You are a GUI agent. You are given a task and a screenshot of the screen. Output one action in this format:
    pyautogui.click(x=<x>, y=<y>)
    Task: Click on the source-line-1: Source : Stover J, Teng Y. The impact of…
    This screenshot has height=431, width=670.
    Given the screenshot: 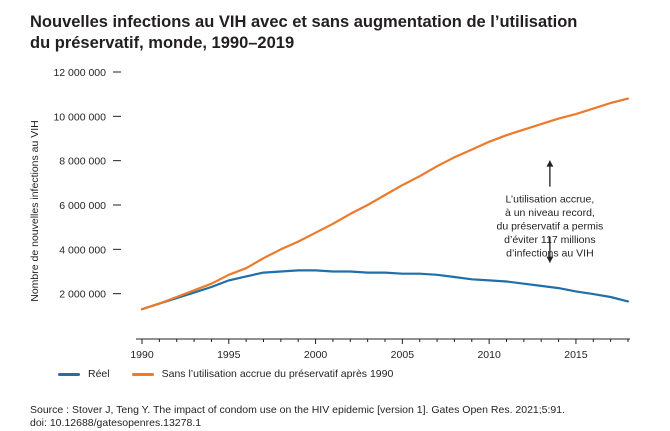 What is the action you would take?
    pyautogui.click(x=298, y=410)
    